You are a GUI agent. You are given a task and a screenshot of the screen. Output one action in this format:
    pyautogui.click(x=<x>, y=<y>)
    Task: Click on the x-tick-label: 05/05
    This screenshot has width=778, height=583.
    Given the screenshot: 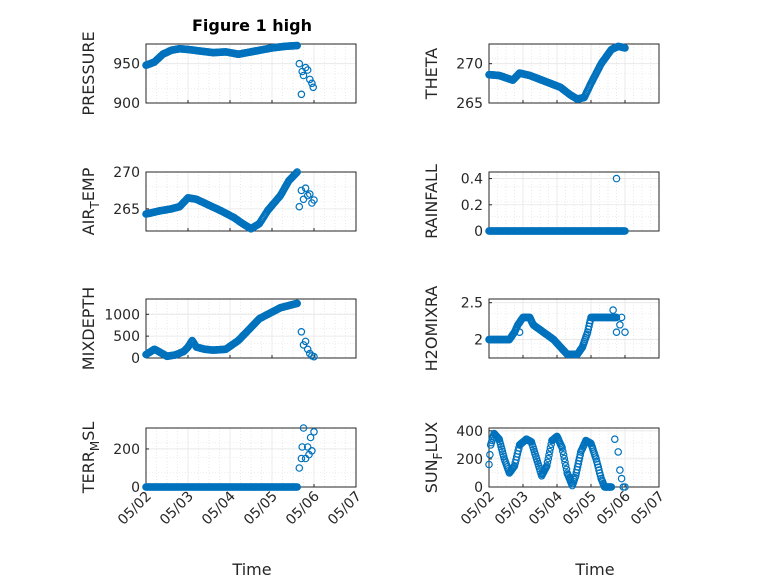 What is the action you would take?
    pyautogui.click(x=580, y=509)
    